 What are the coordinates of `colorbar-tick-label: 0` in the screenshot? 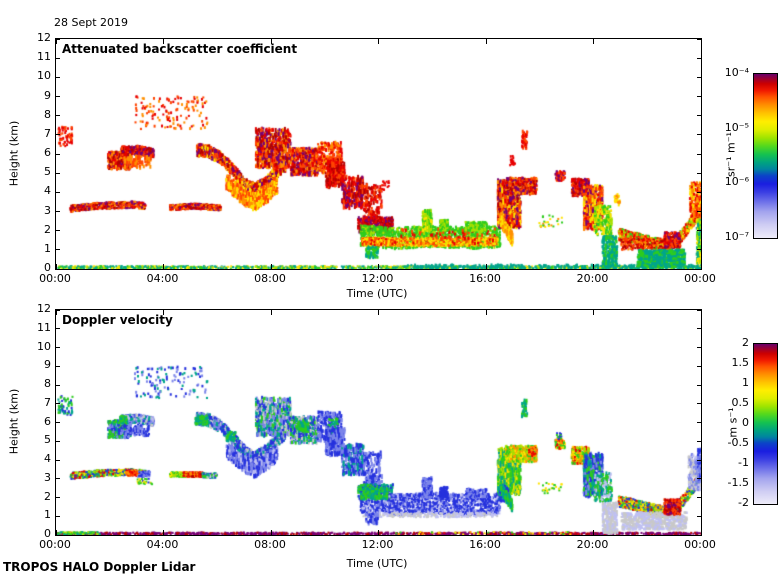 It's located at (745, 422).